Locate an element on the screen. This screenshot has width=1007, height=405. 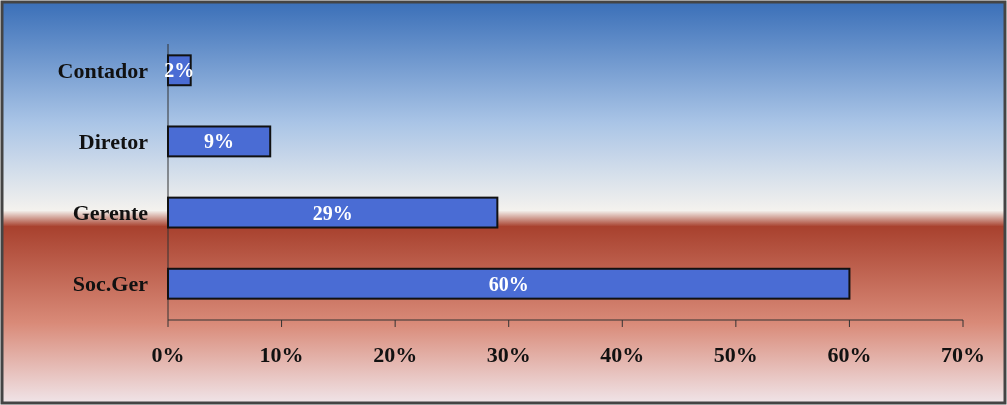
data-label: 9% is located at coordinates (219, 141).